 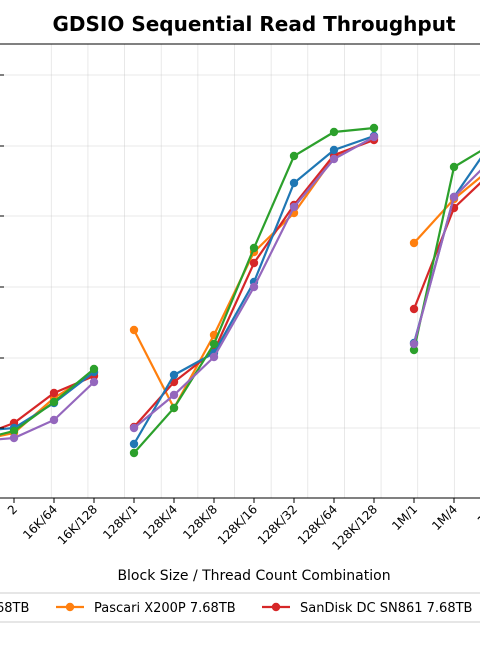 I want to click on legend-label: SanDisk DC SN861 7.68TB, so click(x=386, y=608).